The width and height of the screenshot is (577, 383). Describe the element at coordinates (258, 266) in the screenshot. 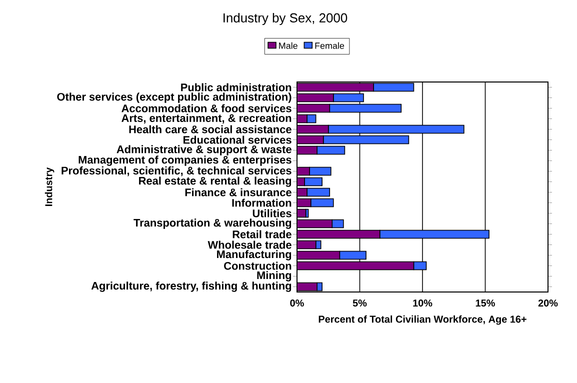

I see `y-tick-label: Construction` at that location.